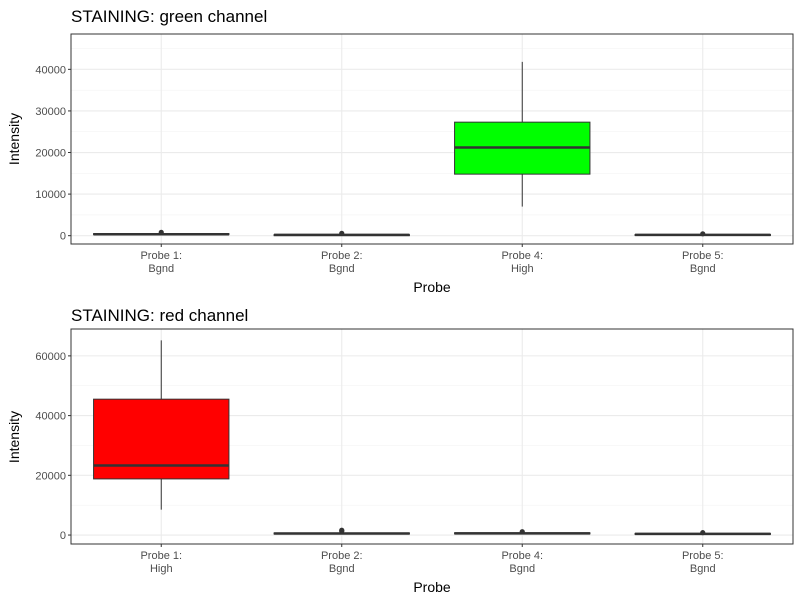 Image resolution: width=800 pixels, height=605 pixels. Describe the element at coordinates (161, 256) in the screenshot. I see `green-channel-x-tick-label: Probe 1:` at that location.